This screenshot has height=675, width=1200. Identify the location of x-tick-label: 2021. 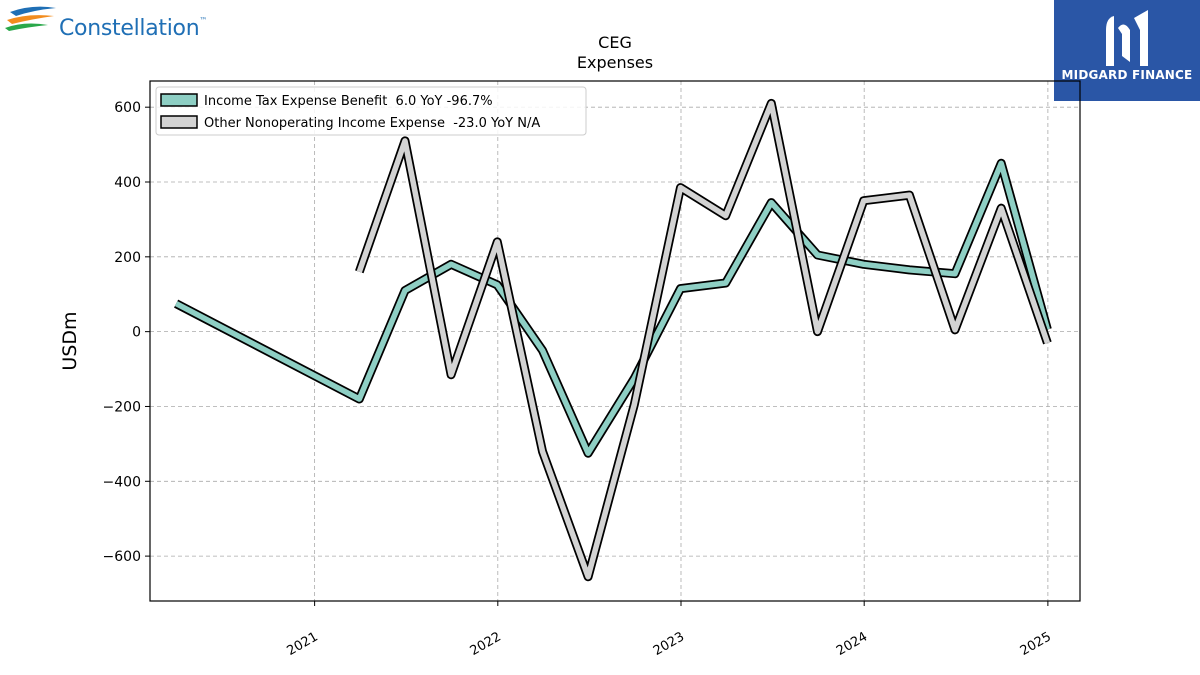
(302, 644).